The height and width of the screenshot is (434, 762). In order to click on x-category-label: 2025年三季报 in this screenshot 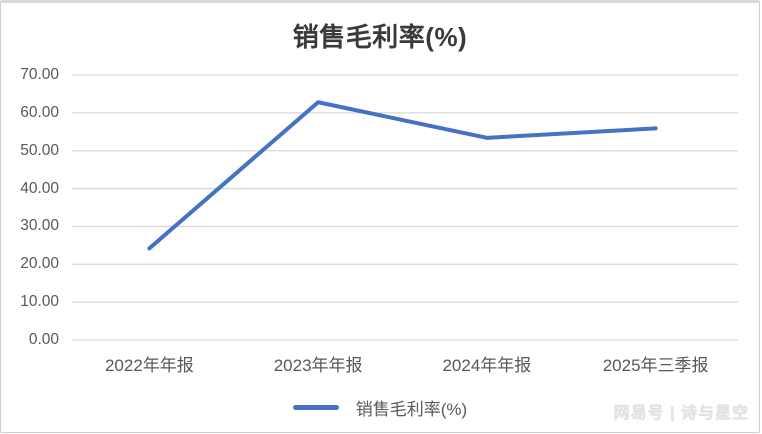, I will do `click(655, 365)`.